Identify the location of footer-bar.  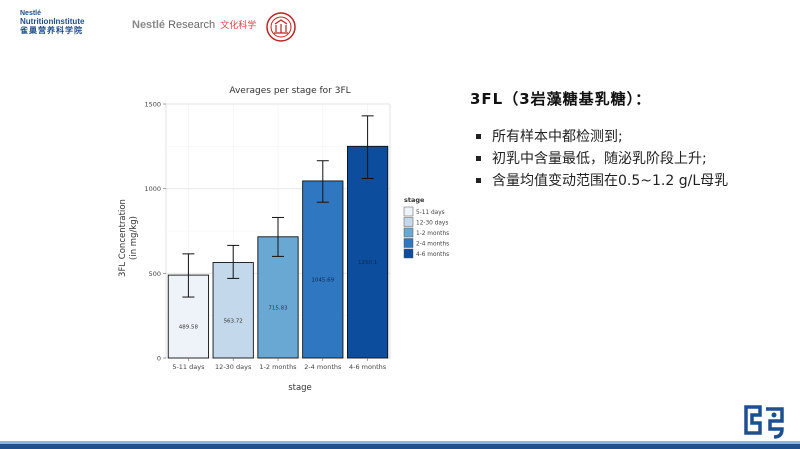
(400, 445).